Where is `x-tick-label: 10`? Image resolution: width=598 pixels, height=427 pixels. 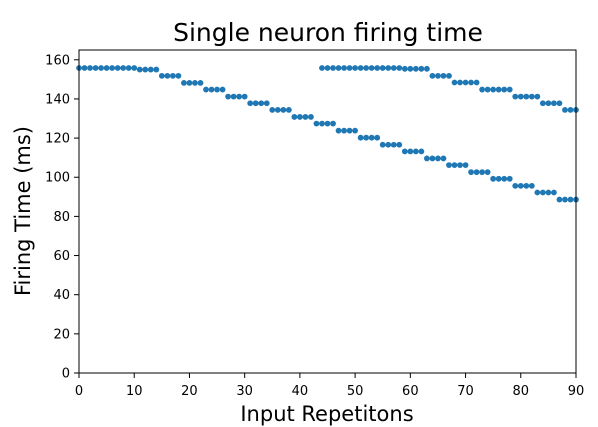
x-tick-label: 10 is located at coordinates (134, 391).